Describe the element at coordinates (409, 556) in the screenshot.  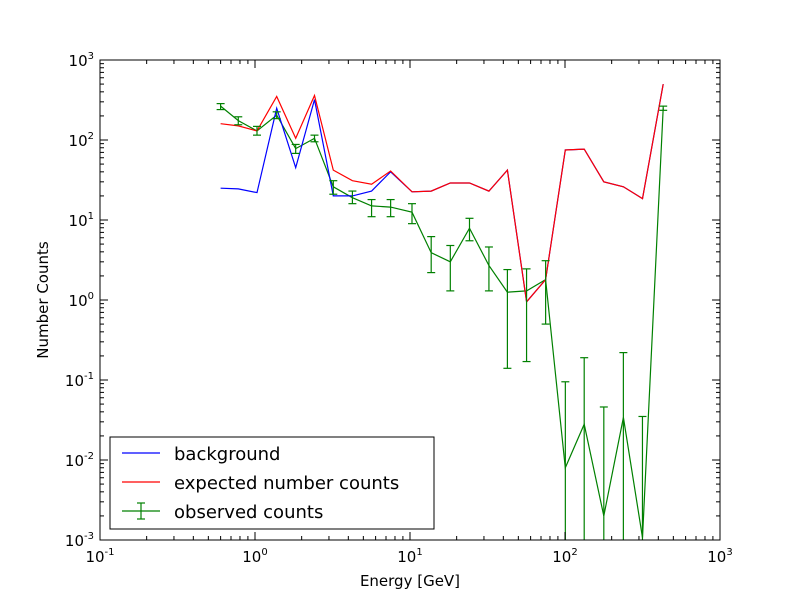
I see `x-tick-label: 10¹` at that location.